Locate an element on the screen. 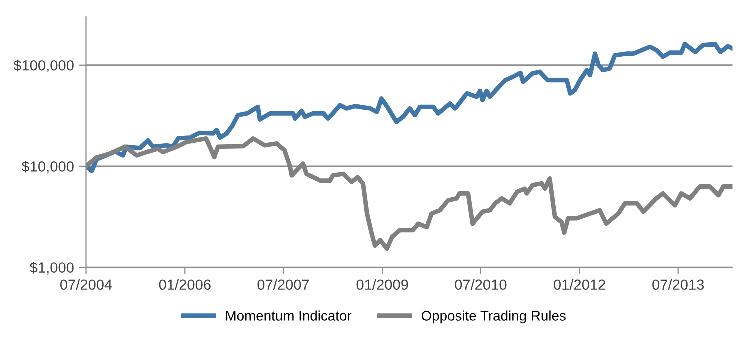  x-tick-label: 07/2004 is located at coordinates (86, 284).